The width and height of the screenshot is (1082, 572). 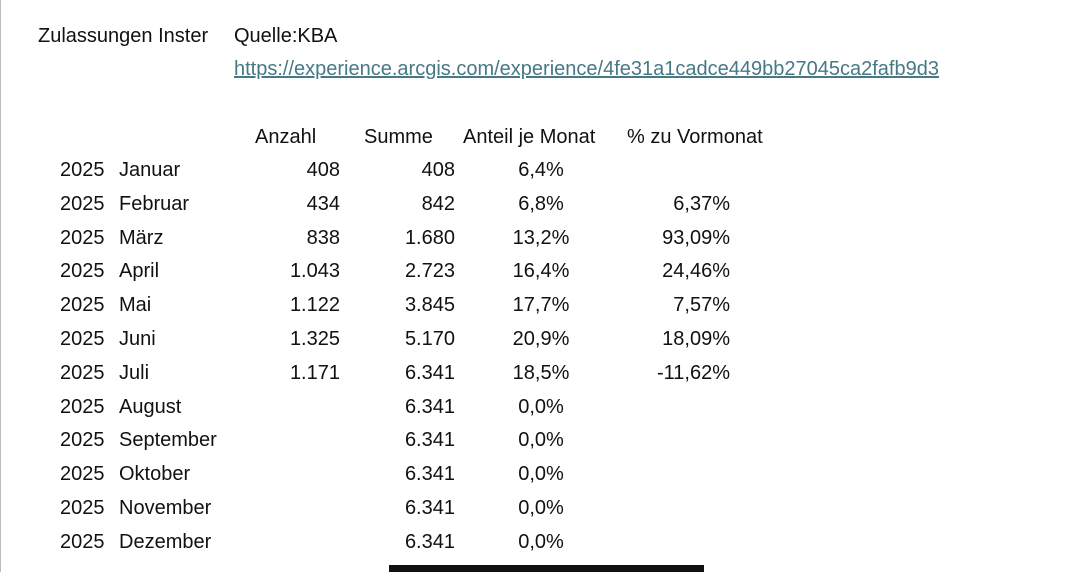 What do you see at coordinates (696, 271) in the screenshot?
I see `vormonat-cell: 24,46%` at bounding box center [696, 271].